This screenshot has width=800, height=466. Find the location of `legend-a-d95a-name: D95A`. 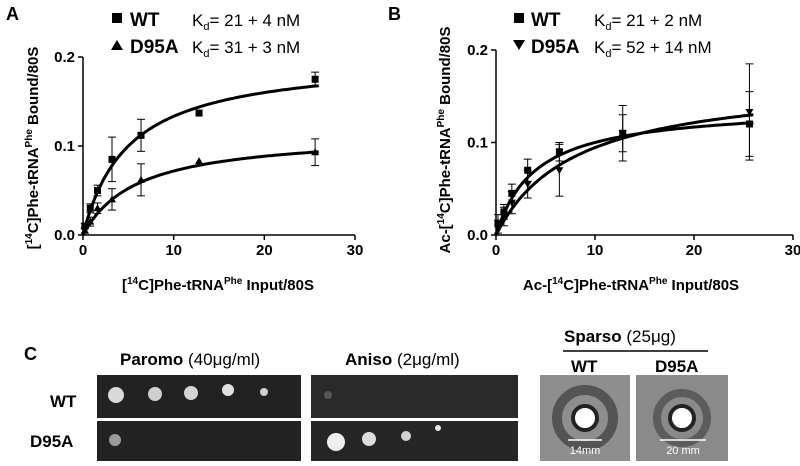

legend-a-d95a-name: D95A is located at coordinates (154, 47).